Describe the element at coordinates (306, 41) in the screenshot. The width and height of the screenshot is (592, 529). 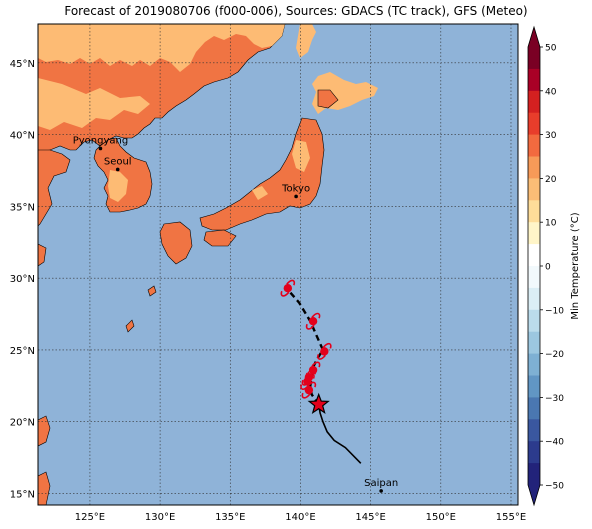
I see `land-sakhalin` at that location.